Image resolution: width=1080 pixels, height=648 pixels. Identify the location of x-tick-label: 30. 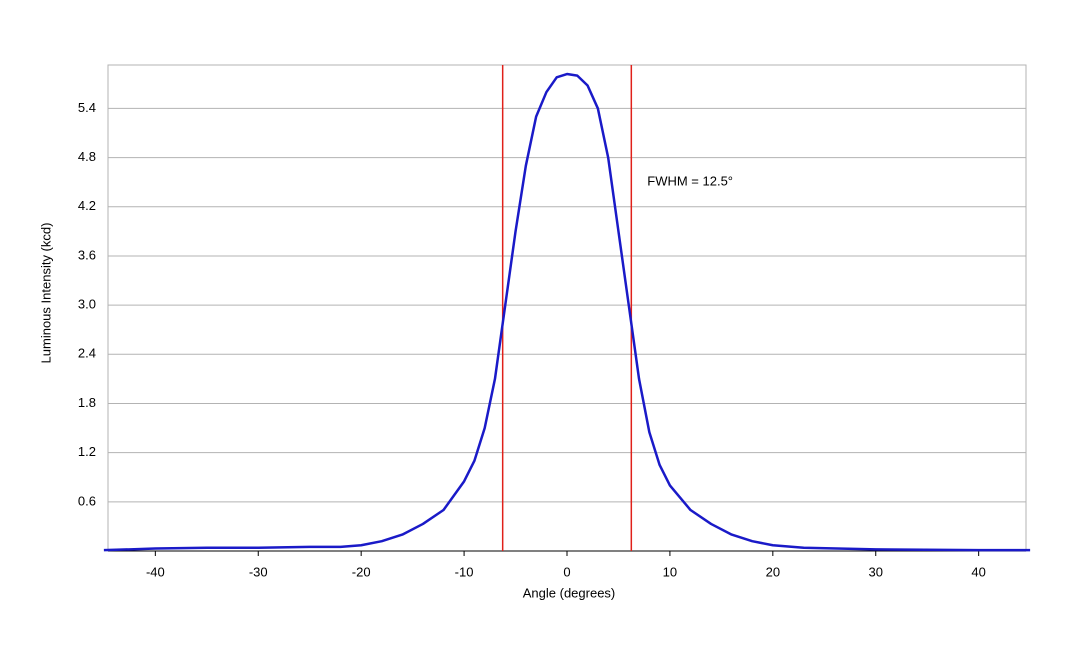
(876, 571).